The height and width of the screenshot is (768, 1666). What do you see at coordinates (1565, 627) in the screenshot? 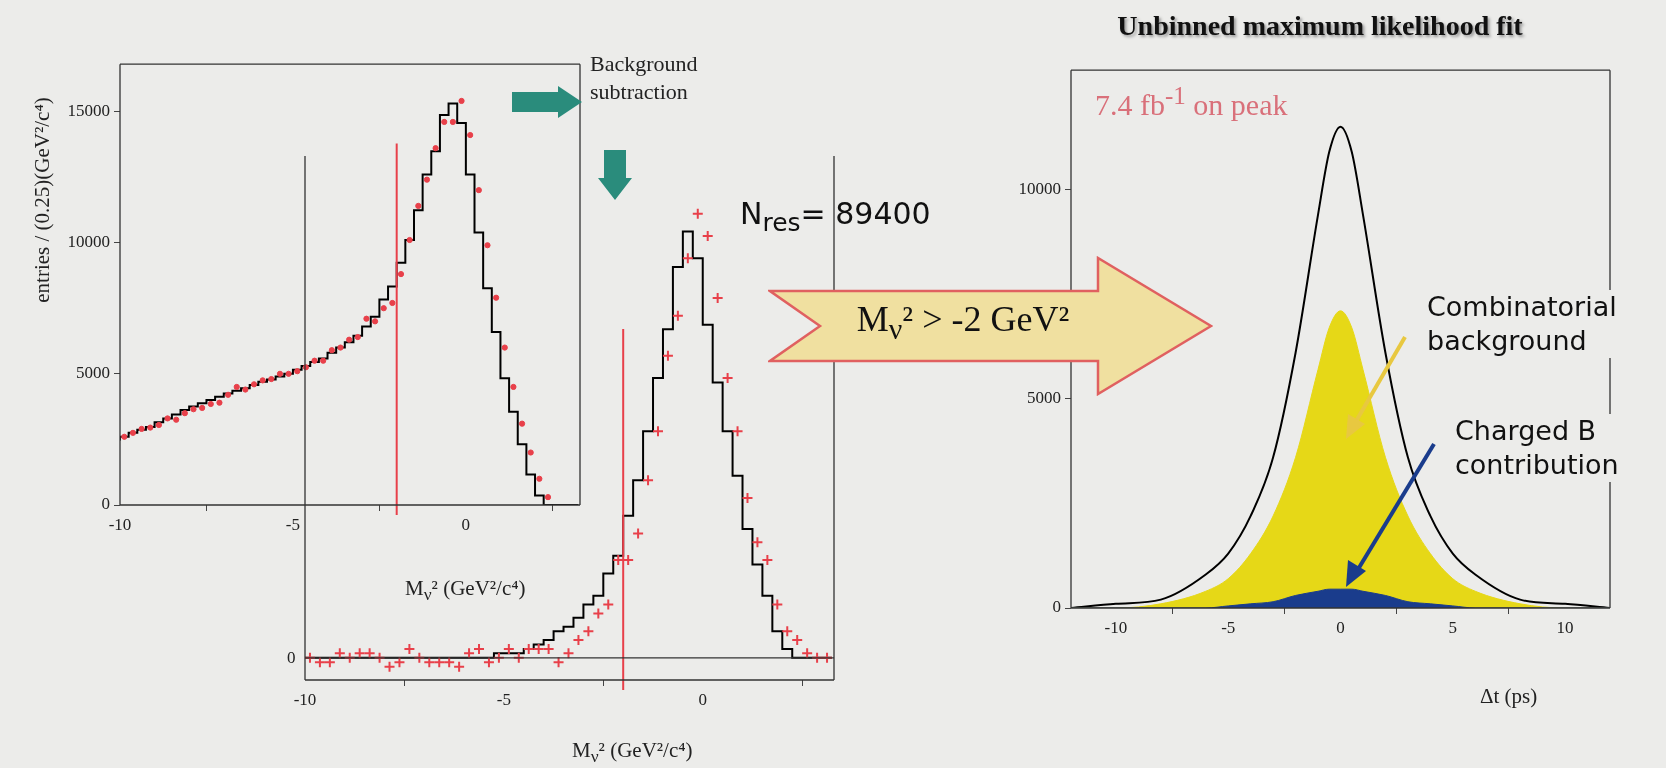
I see `x-tick-label: 10` at bounding box center [1565, 627].